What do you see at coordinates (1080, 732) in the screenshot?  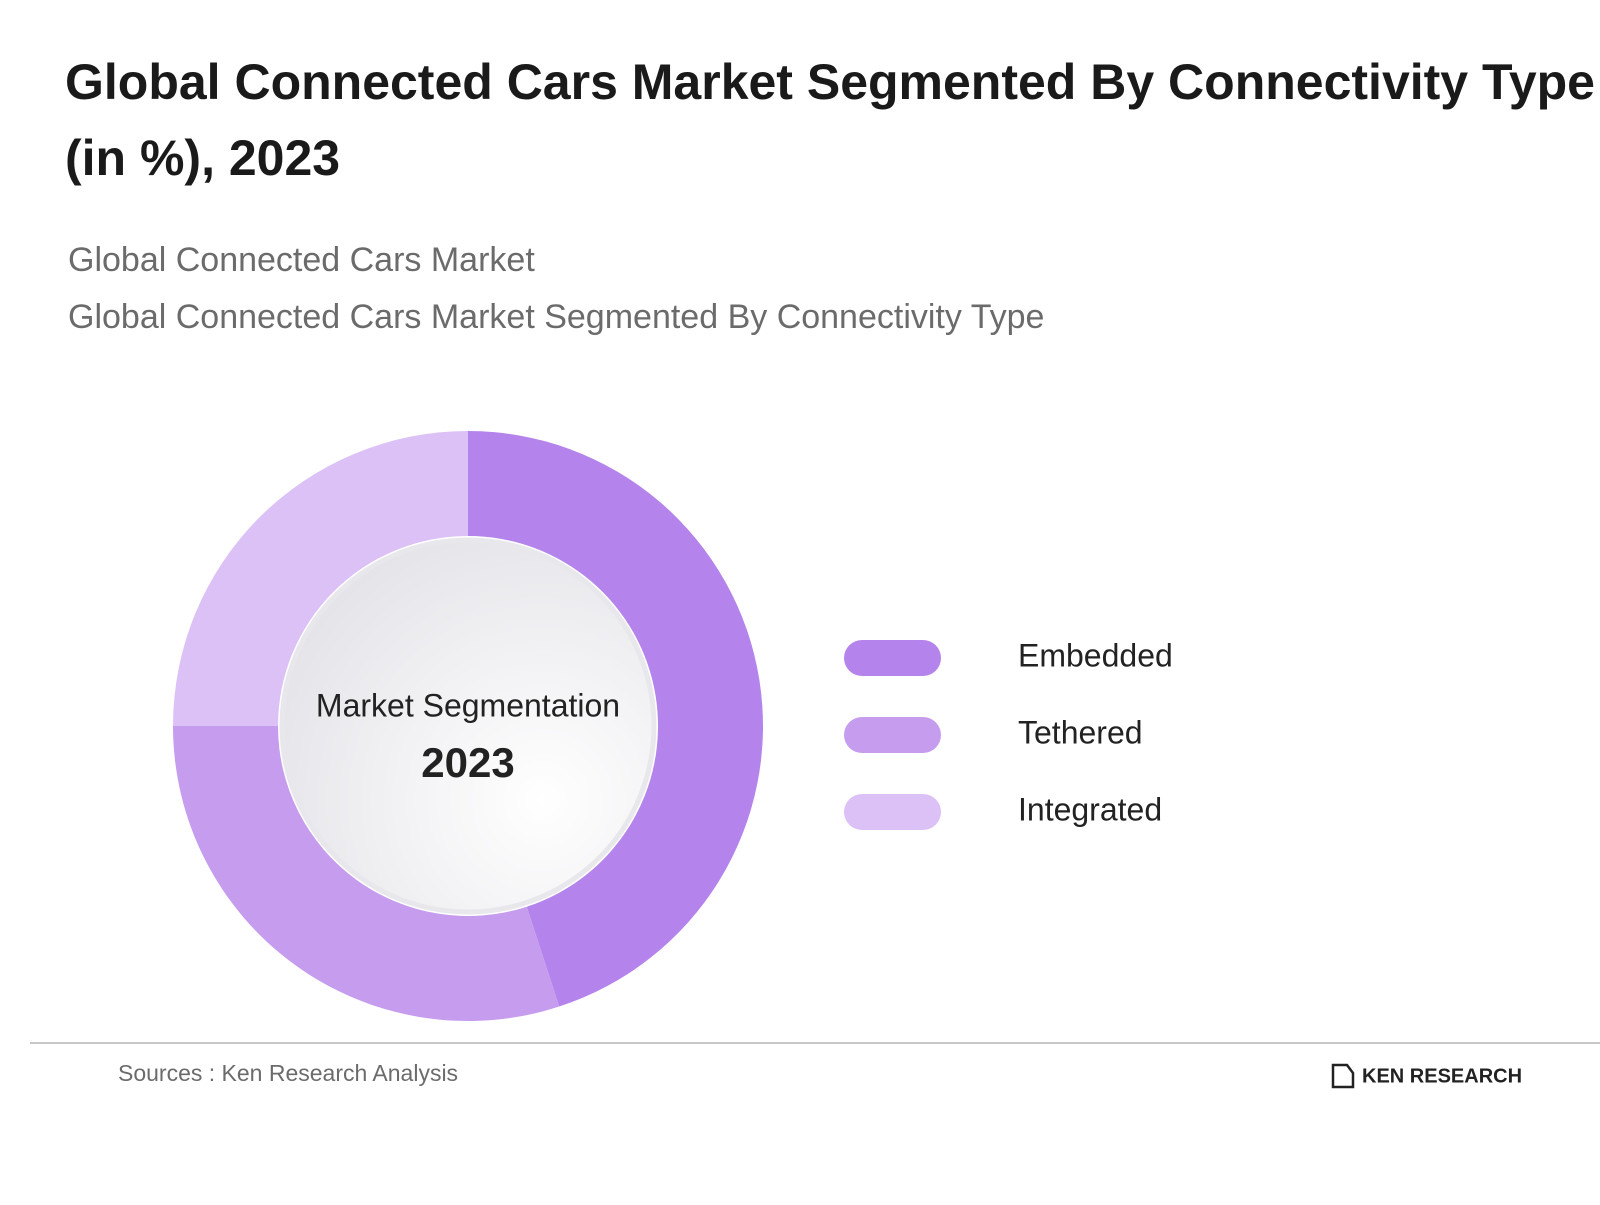 I see `legend-label: Tethered` at bounding box center [1080, 732].